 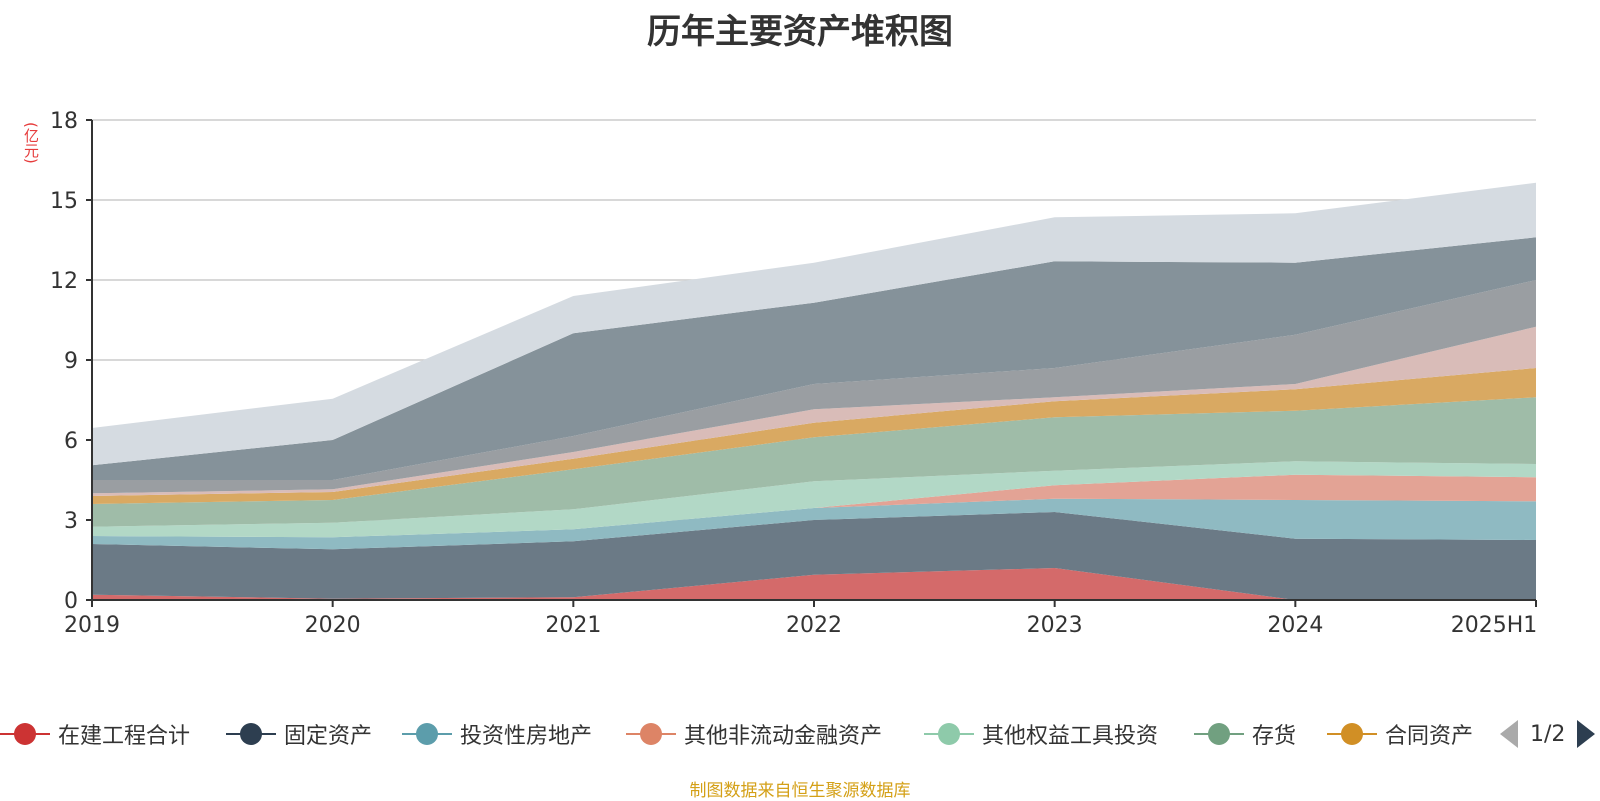 I want to click on legend-label: 合同资产, so click(x=1429, y=736).